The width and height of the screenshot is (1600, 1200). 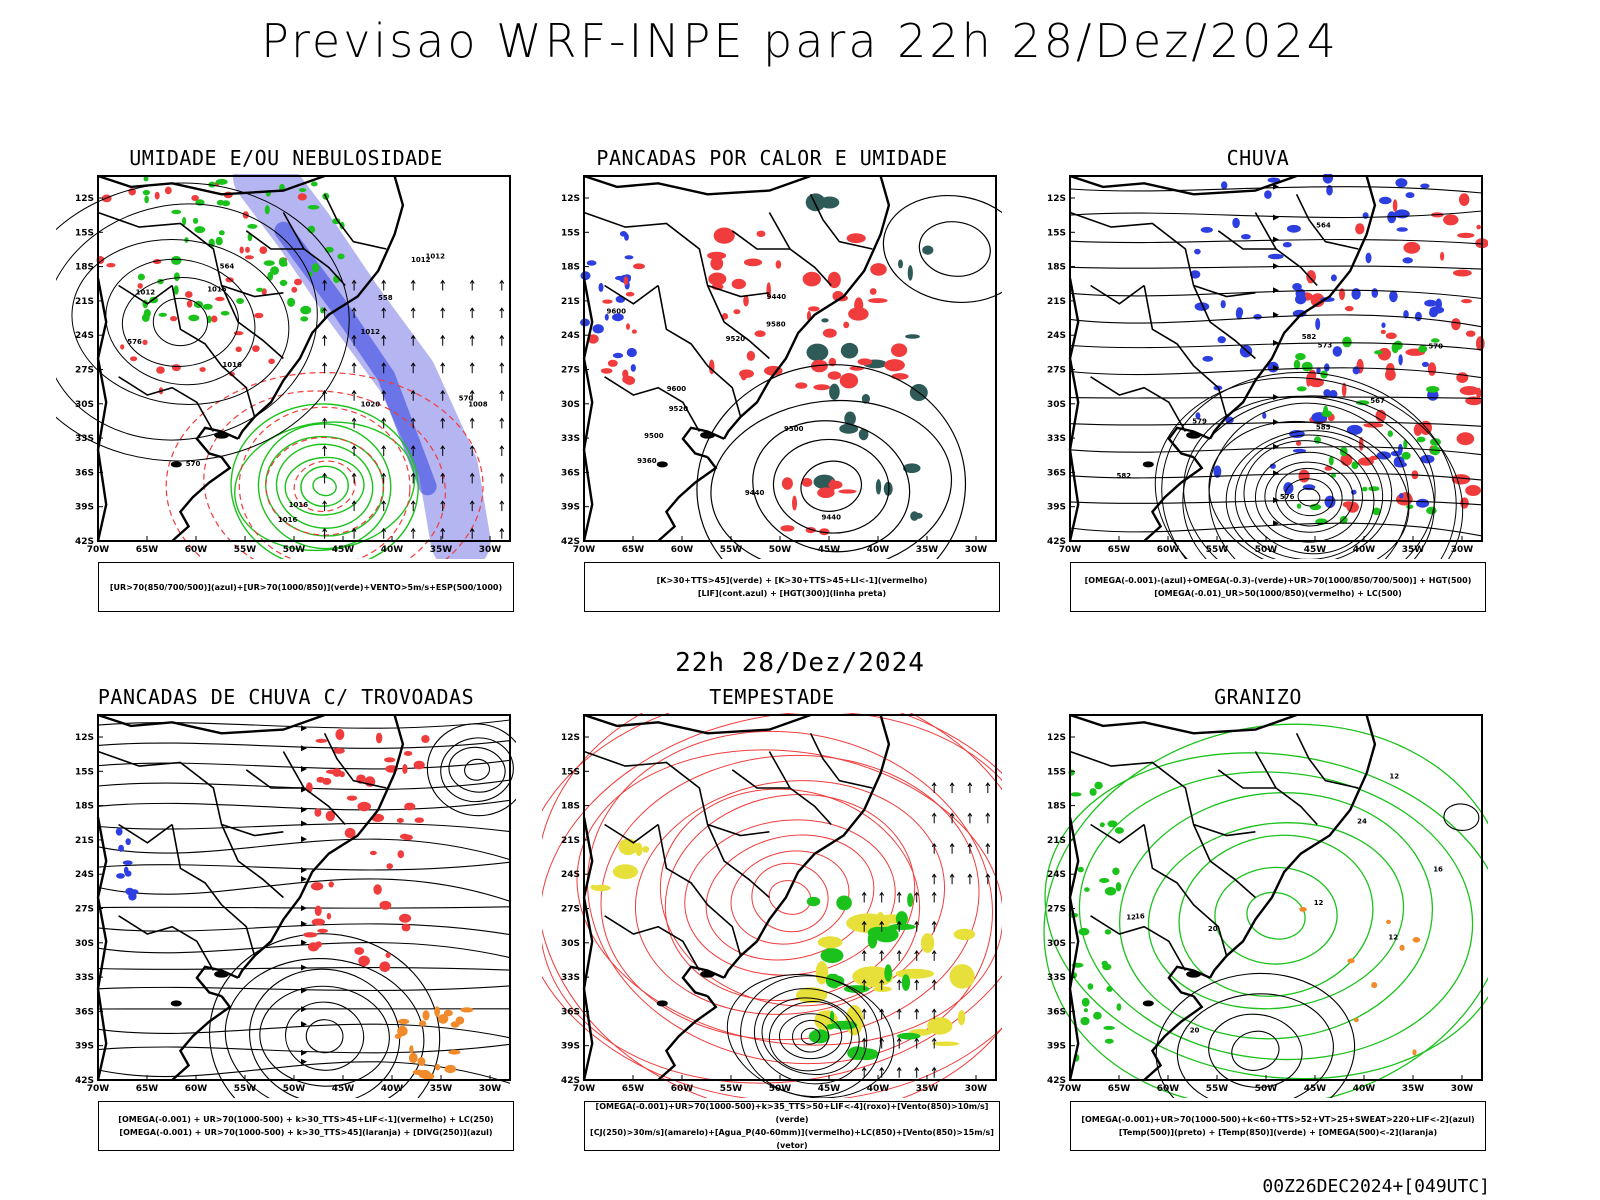 What do you see at coordinates (818, 506) in the screenshot?
I see `red-instability-south` at bounding box center [818, 506].